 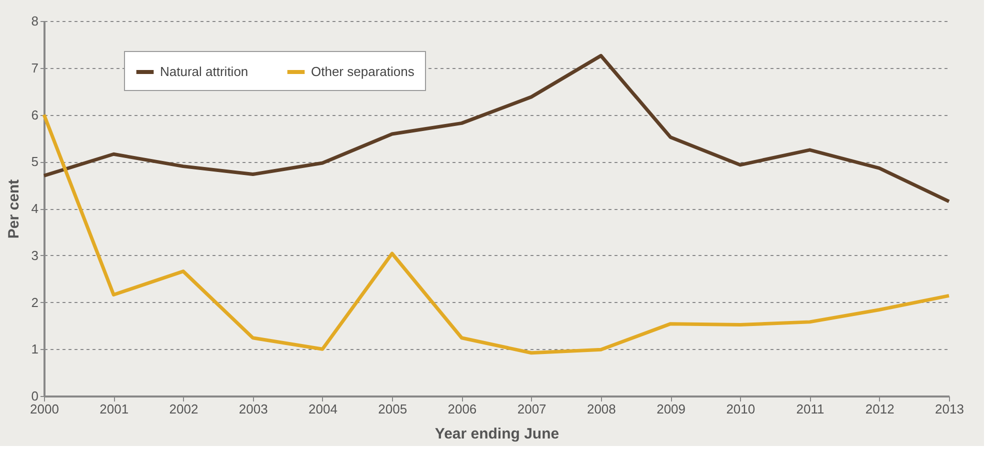 What do you see at coordinates (531, 409) in the screenshot?
I see `x-tick-label: 2007` at bounding box center [531, 409].